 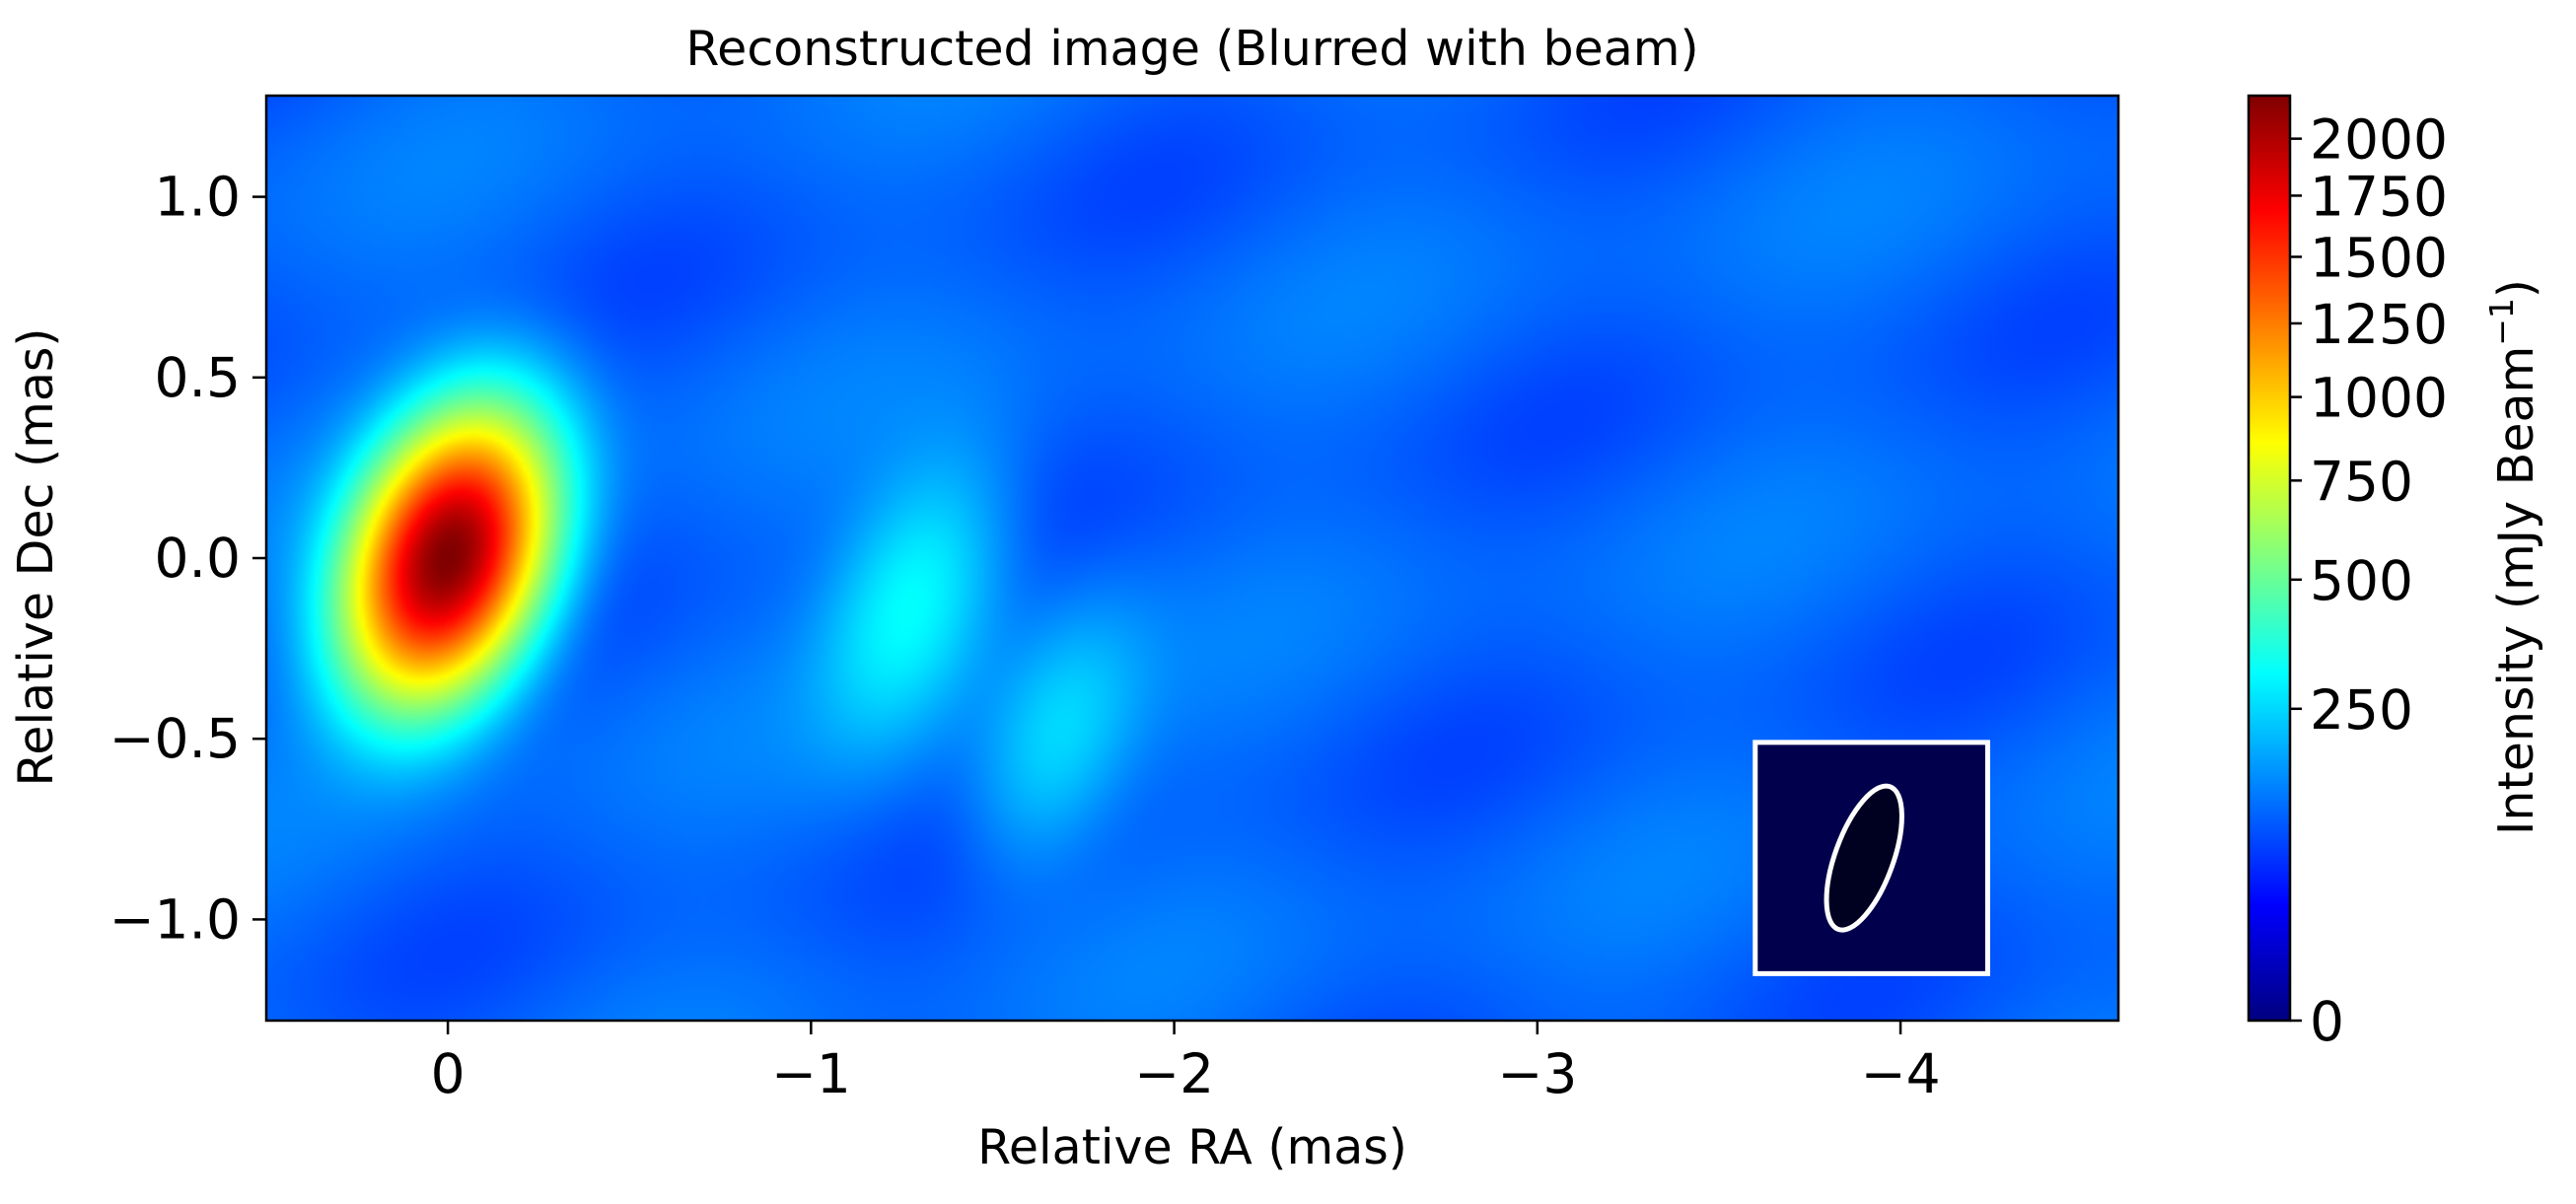 I want to click on colorbar-label-superscript: −1, so click(x=2501, y=322).